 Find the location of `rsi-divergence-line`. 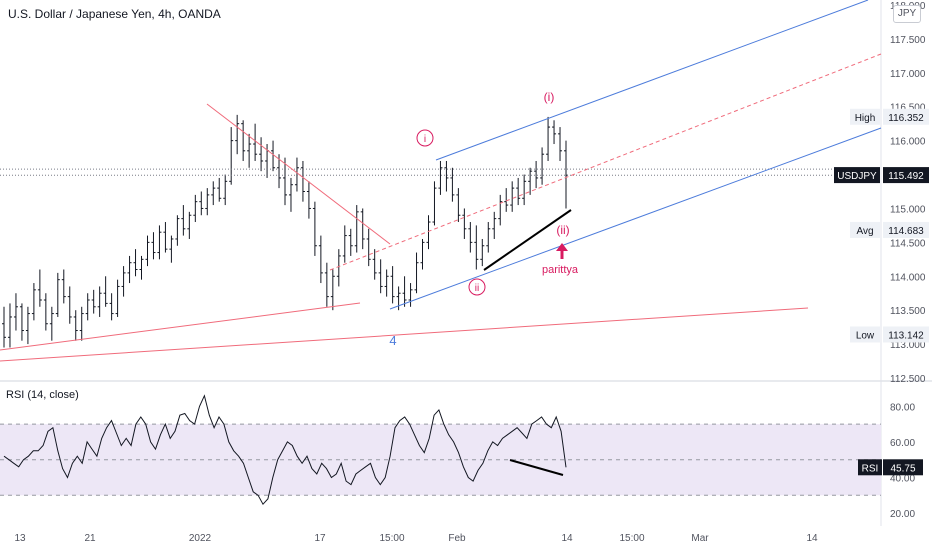

rsi-divergence-line is located at coordinates (536, 467).